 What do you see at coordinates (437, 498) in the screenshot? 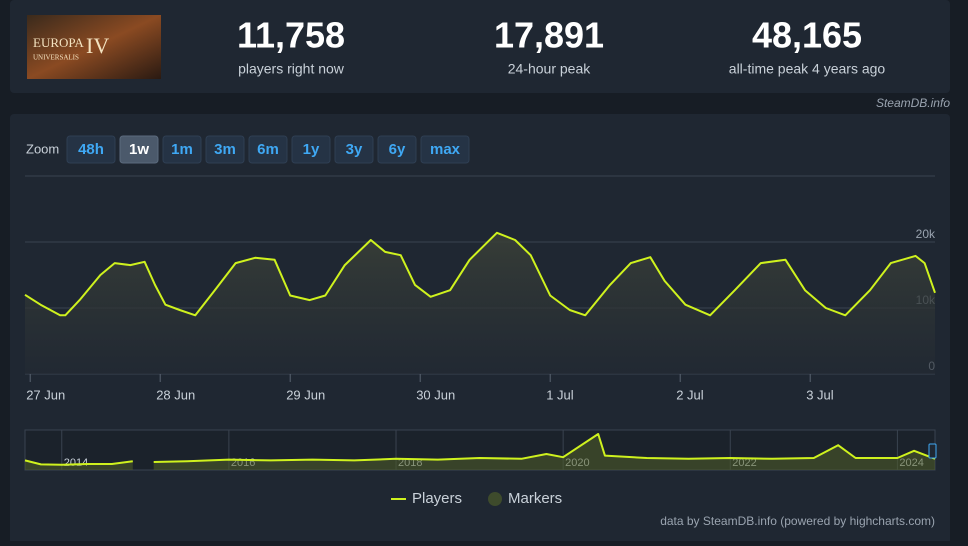
I see `legend-label: Players` at bounding box center [437, 498].